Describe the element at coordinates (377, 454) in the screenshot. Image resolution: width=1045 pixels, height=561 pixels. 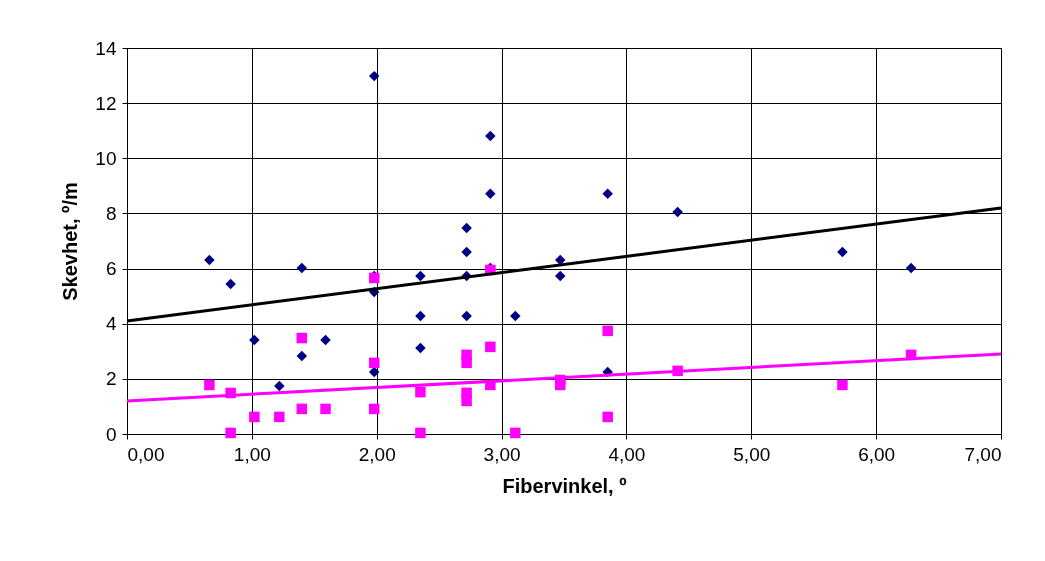
I see `x-tick-label: 2,00` at that location.